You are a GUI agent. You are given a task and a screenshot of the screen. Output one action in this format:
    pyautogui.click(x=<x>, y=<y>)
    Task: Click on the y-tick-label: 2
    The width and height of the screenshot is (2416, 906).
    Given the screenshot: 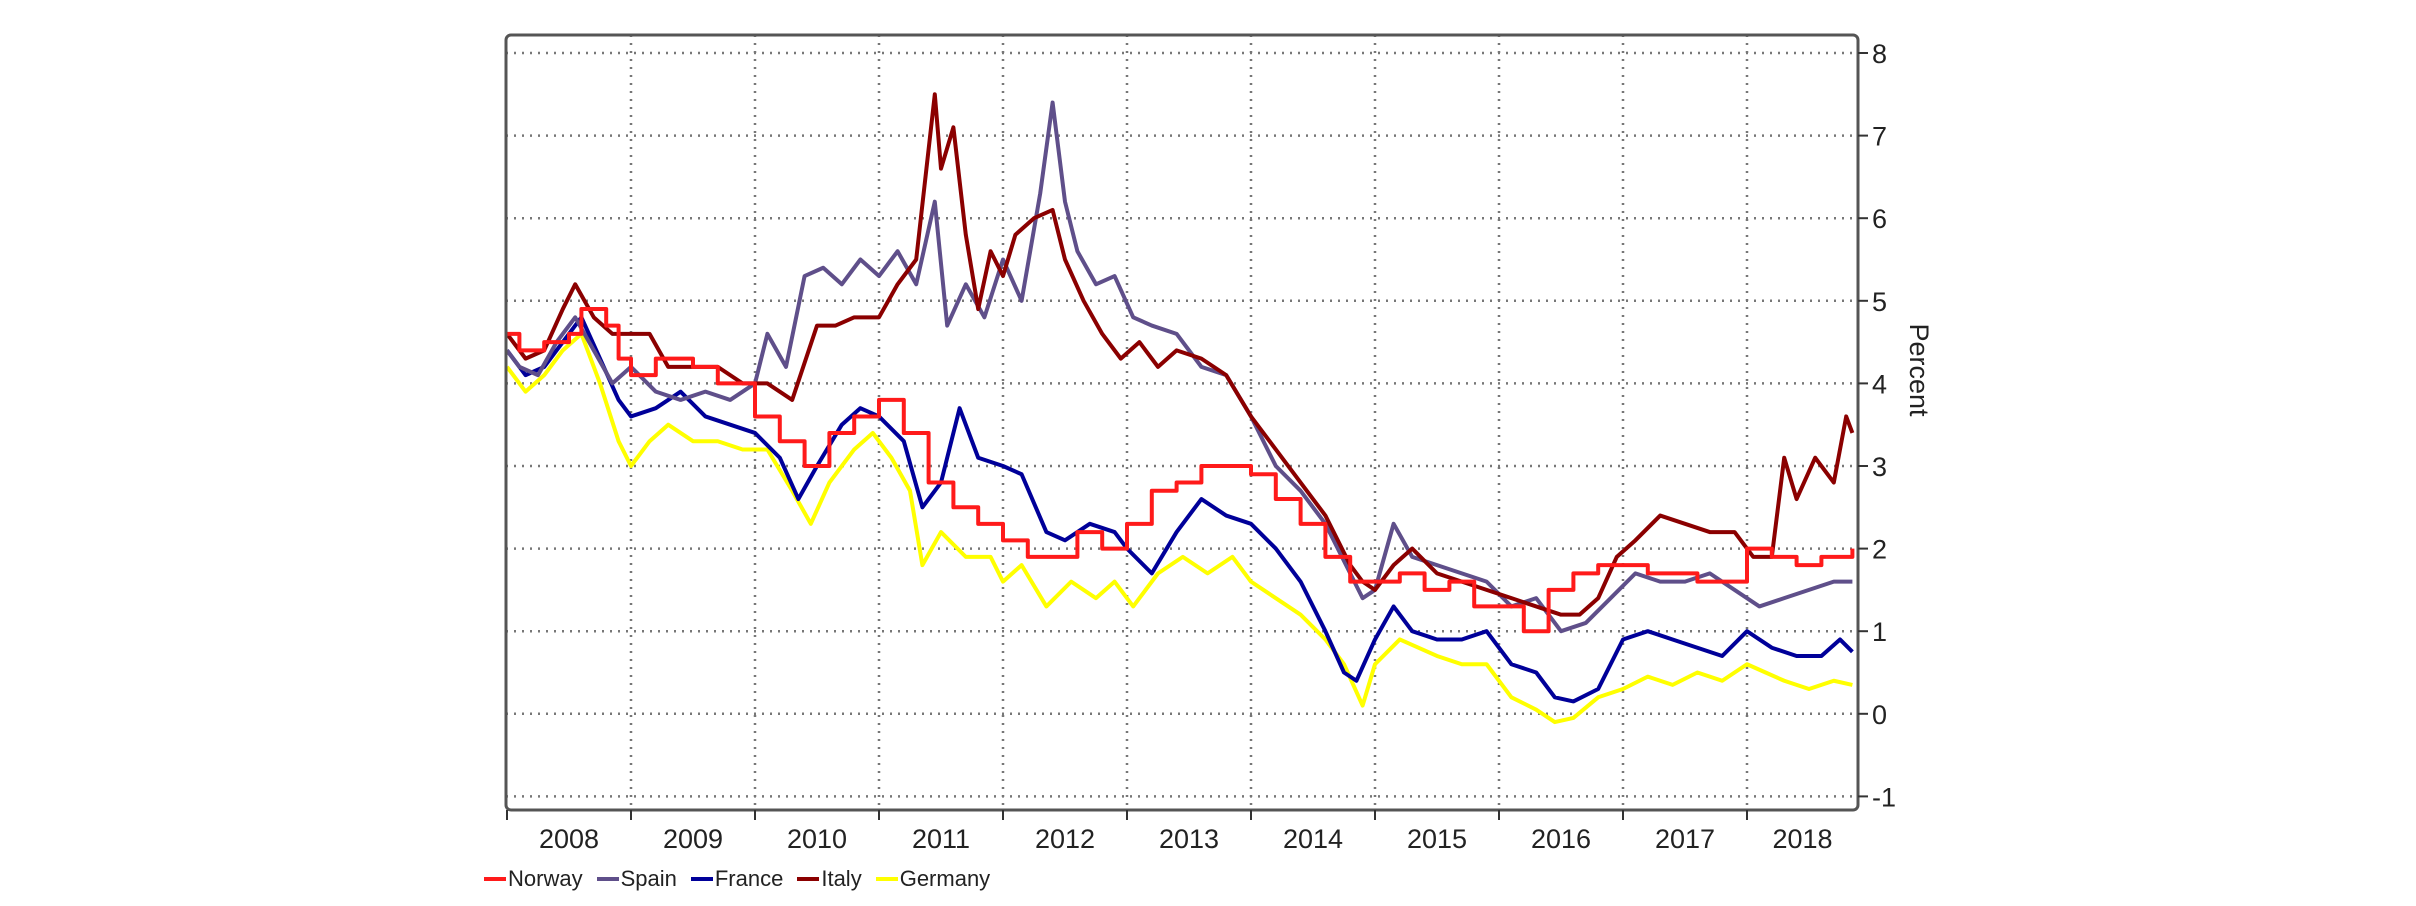 What is the action you would take?
    pyautogui.click(x=1879, y=550)
    